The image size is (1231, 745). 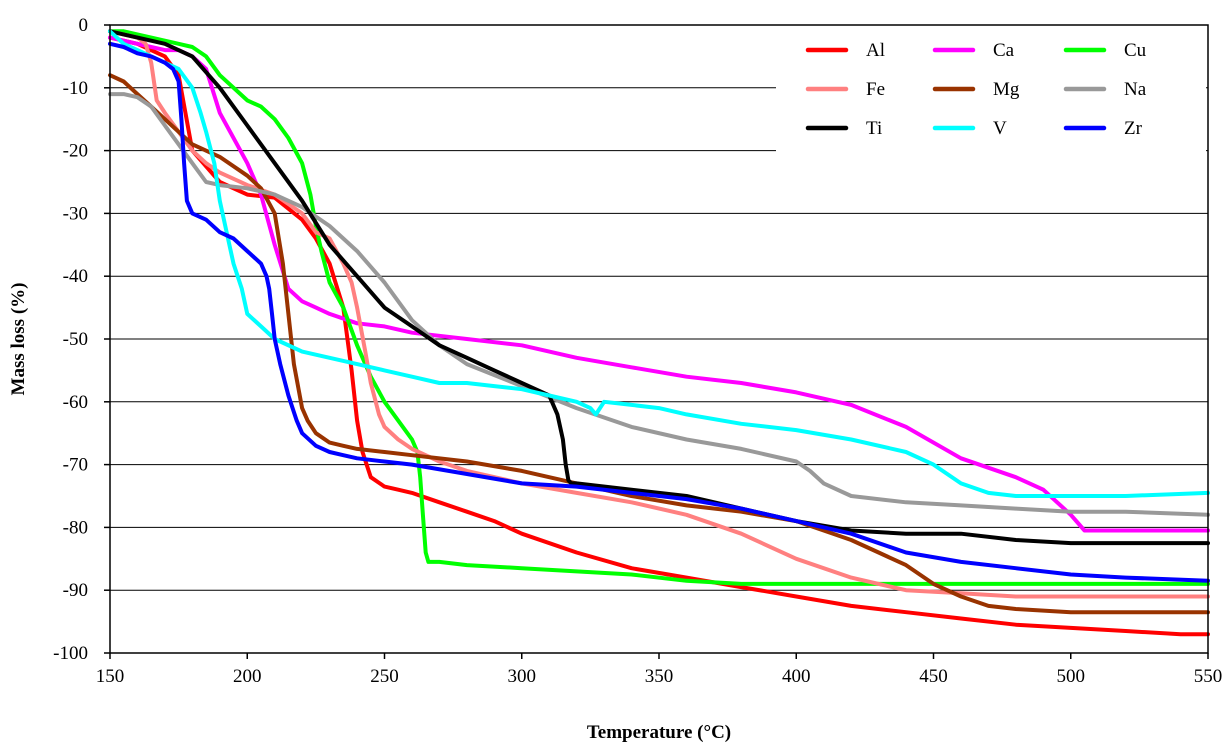 I want to click on x-tick-label: 250, so click(x=384, y=676).